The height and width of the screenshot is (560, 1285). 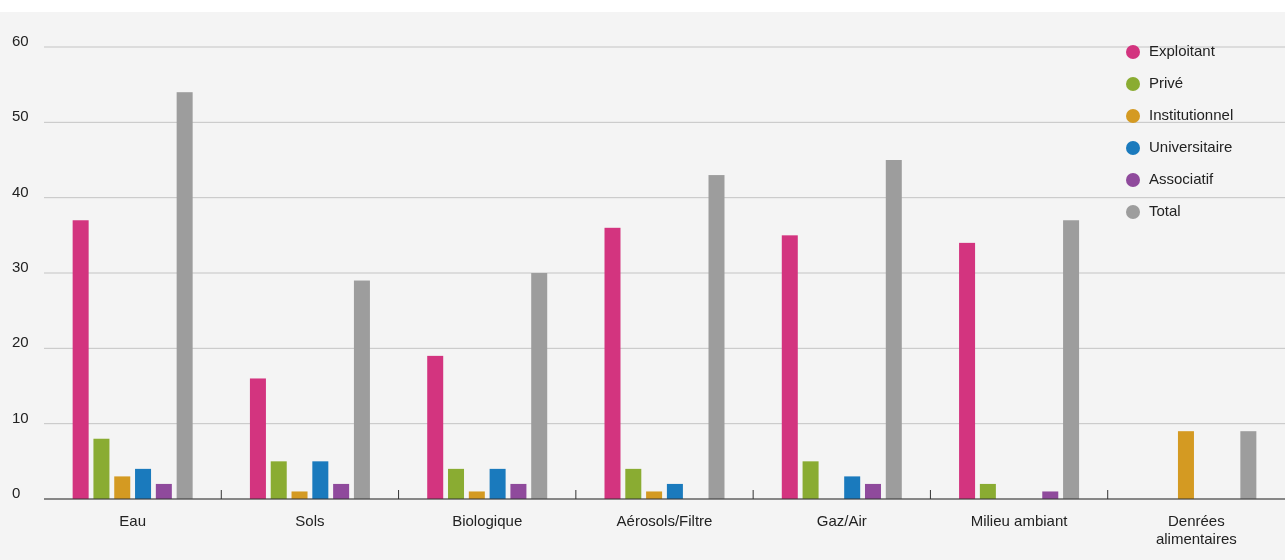 What do you see at coordinates (20, 191) in the screenshot?
I see `y-tick-label: 40` at bounding box center [20, 191].